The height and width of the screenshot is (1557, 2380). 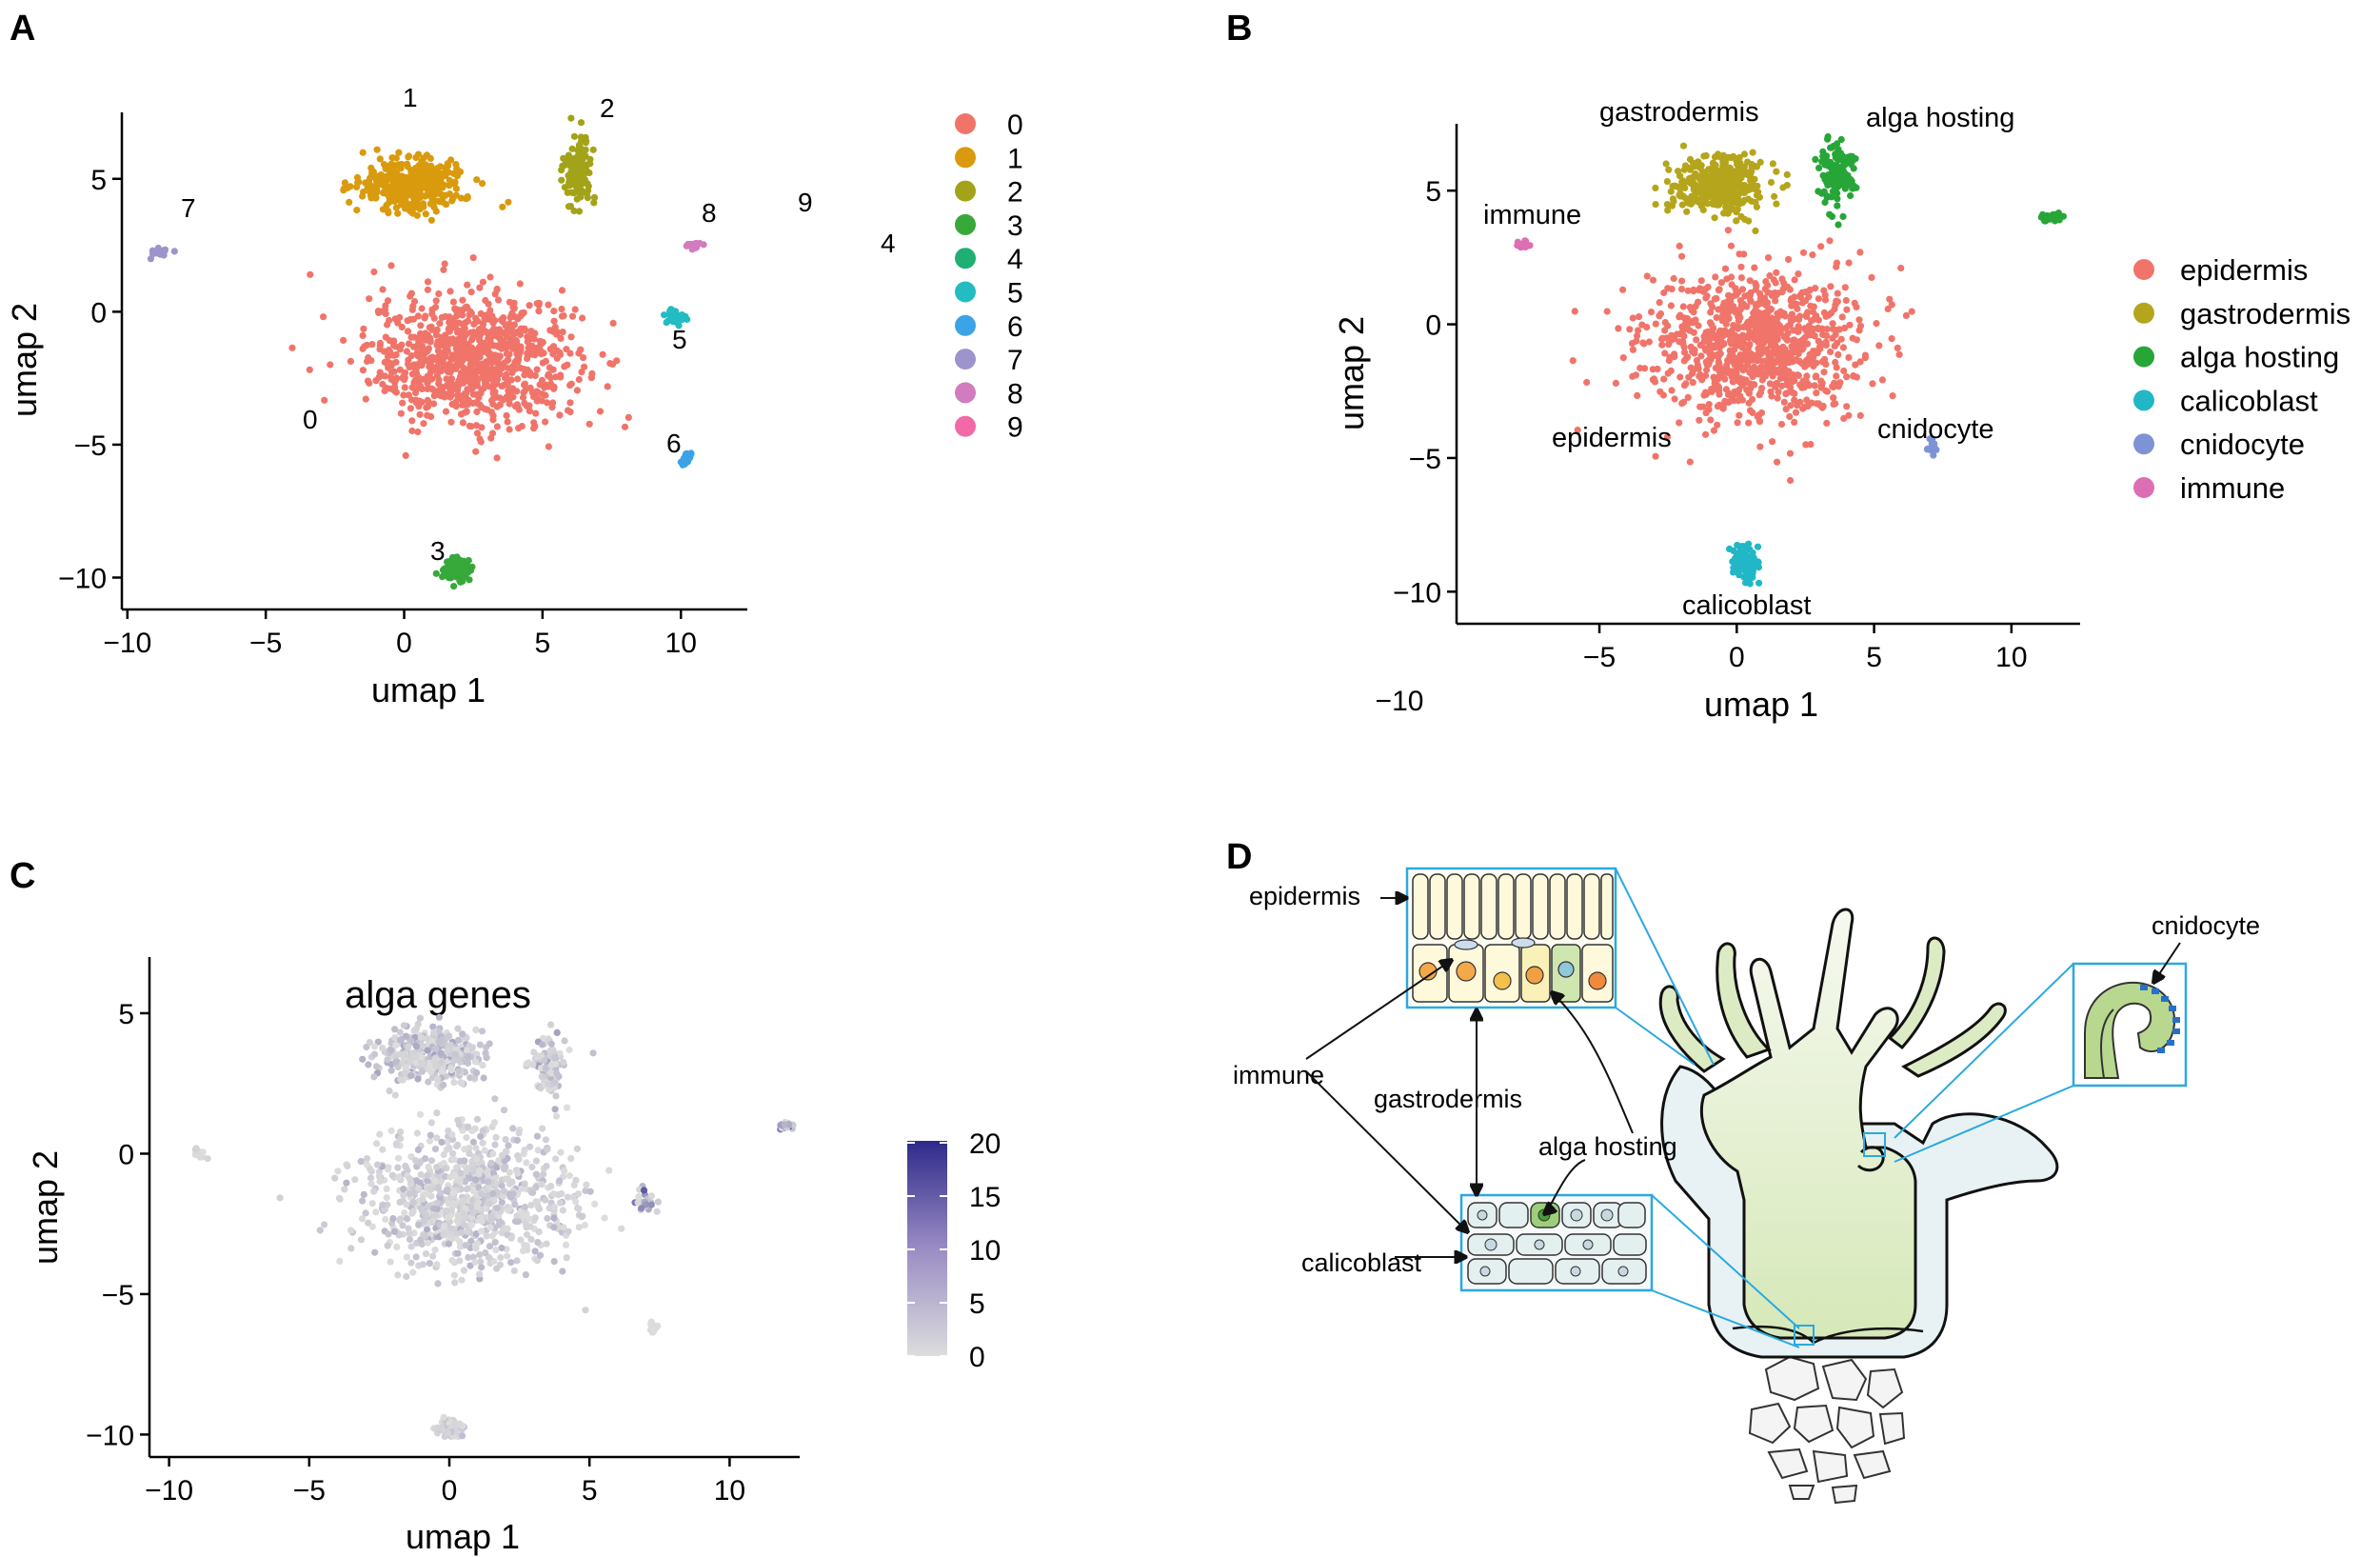 What do you see at coordinates (2249, 400) in the screenshot?
I see `legend-label: calicoblast` at bounding box center [2249, 400].